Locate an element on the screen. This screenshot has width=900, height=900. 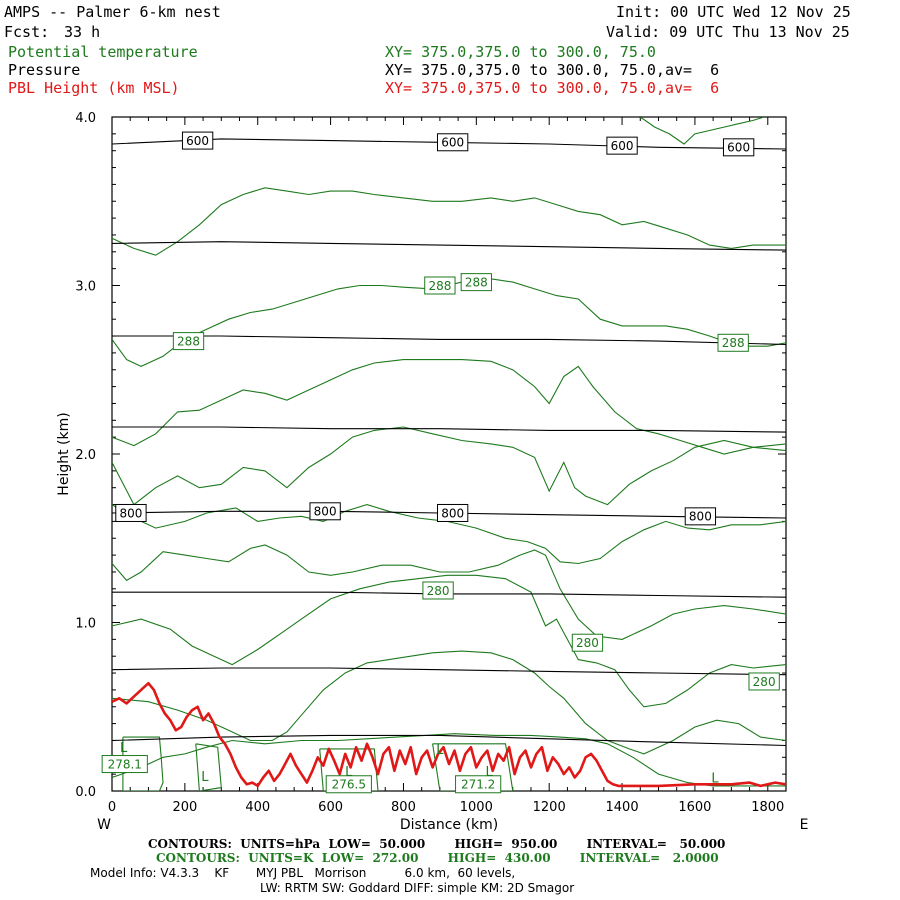
x-tick-label: 400 is located at coordinates (257, 807).